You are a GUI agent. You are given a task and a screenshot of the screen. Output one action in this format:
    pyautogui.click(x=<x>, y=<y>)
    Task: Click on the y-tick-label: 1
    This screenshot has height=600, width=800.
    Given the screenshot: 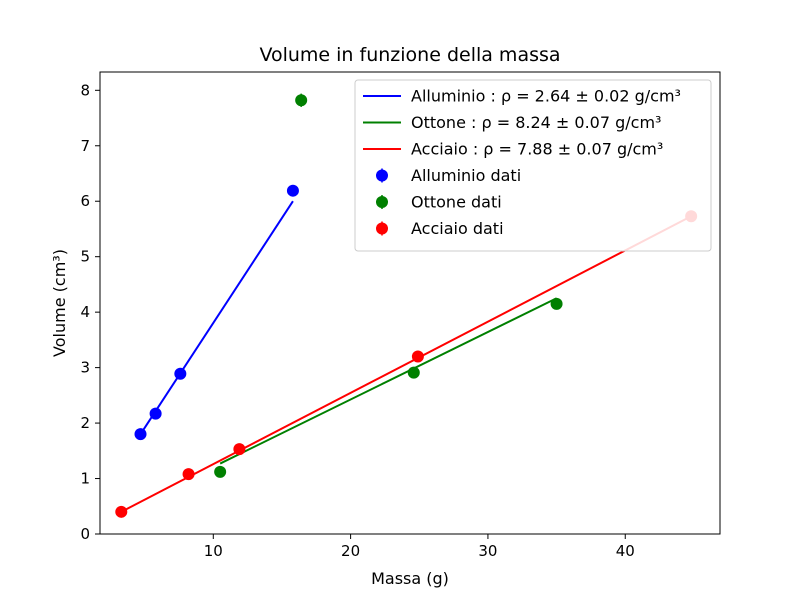 What is the action you would take?
    pyautogui.click(x=85, y=479)
    